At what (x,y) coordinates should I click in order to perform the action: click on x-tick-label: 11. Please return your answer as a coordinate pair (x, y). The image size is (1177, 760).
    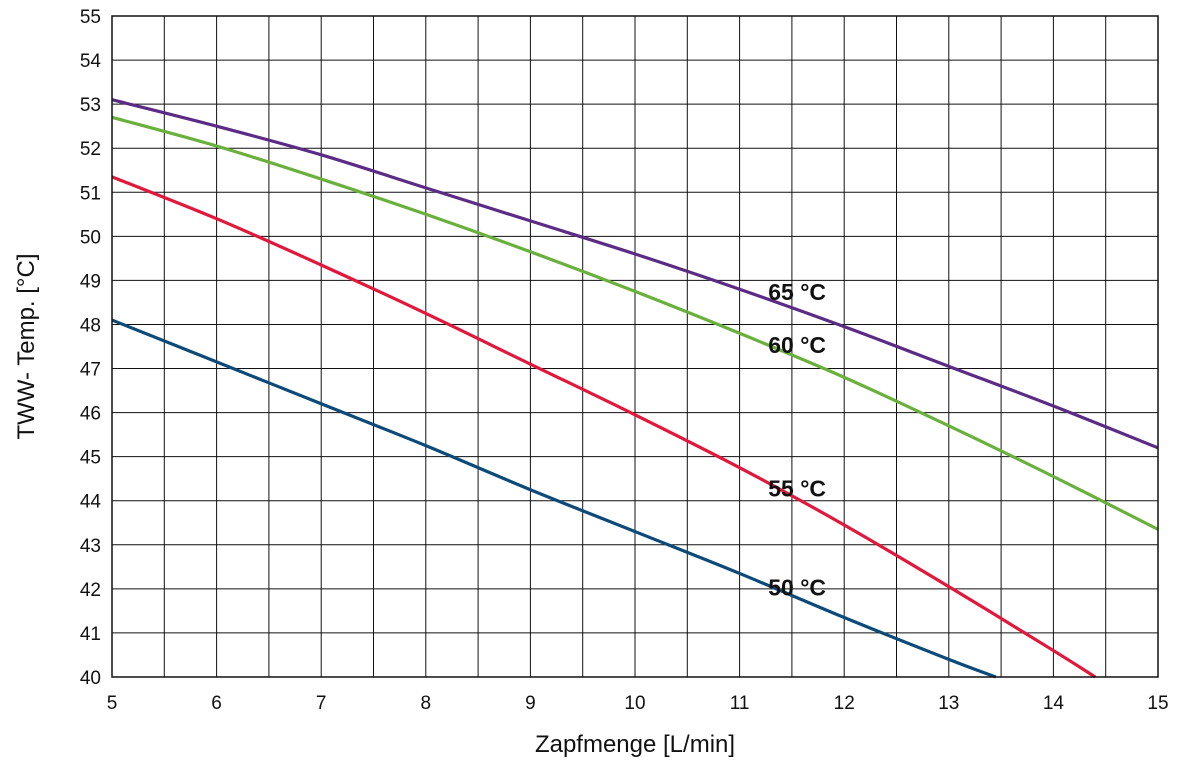
    Looking at the image, I should click on (740, 703).